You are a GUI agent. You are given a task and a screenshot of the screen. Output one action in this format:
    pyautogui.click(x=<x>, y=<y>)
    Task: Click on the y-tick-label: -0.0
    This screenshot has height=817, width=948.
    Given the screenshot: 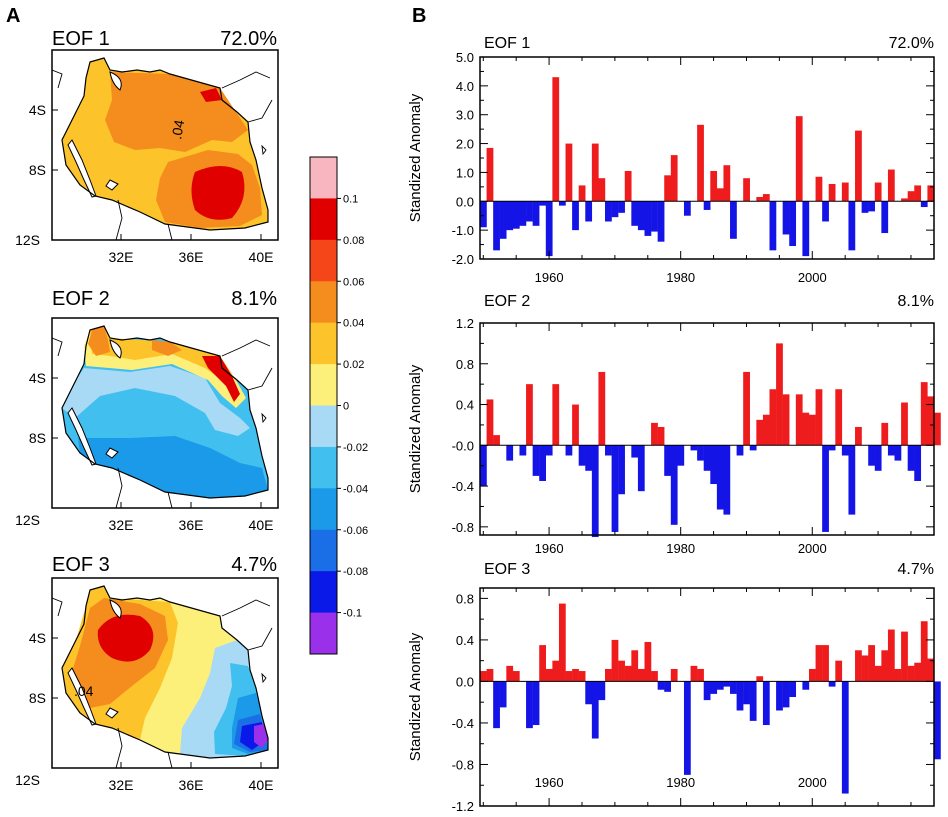 What is the action you would take?
    pyautogui.click(x=463, y=445)
    